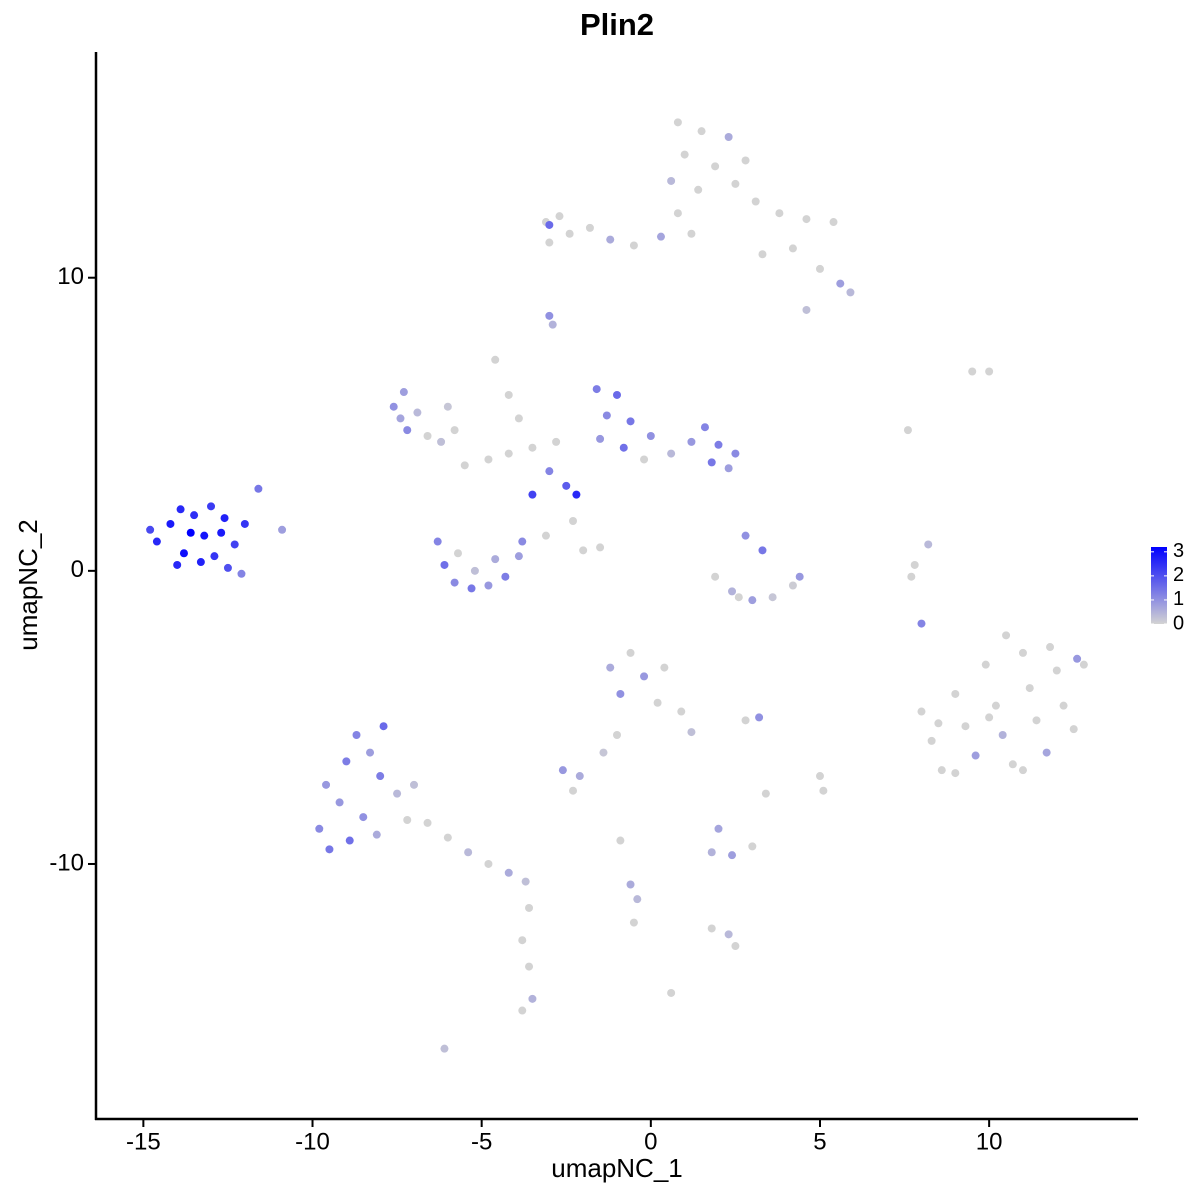  What do you see at coordinates (1178, 623) in the screenshot?
I see `colorbar-label: 0` at bounding box center [1178, 623].